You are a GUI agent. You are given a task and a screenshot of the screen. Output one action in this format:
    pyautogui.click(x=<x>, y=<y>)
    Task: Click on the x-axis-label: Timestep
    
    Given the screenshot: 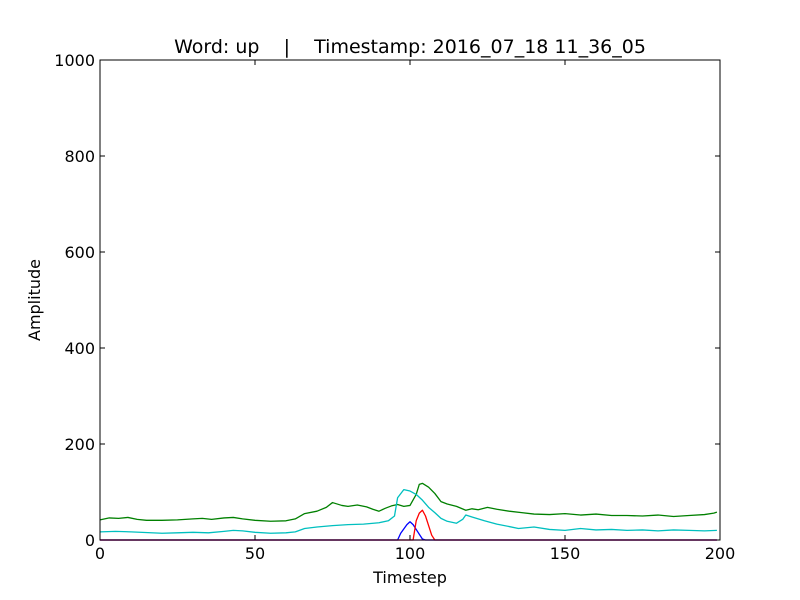 What is the action you would take?
    pyautogui.click(x=409, y=577)
    